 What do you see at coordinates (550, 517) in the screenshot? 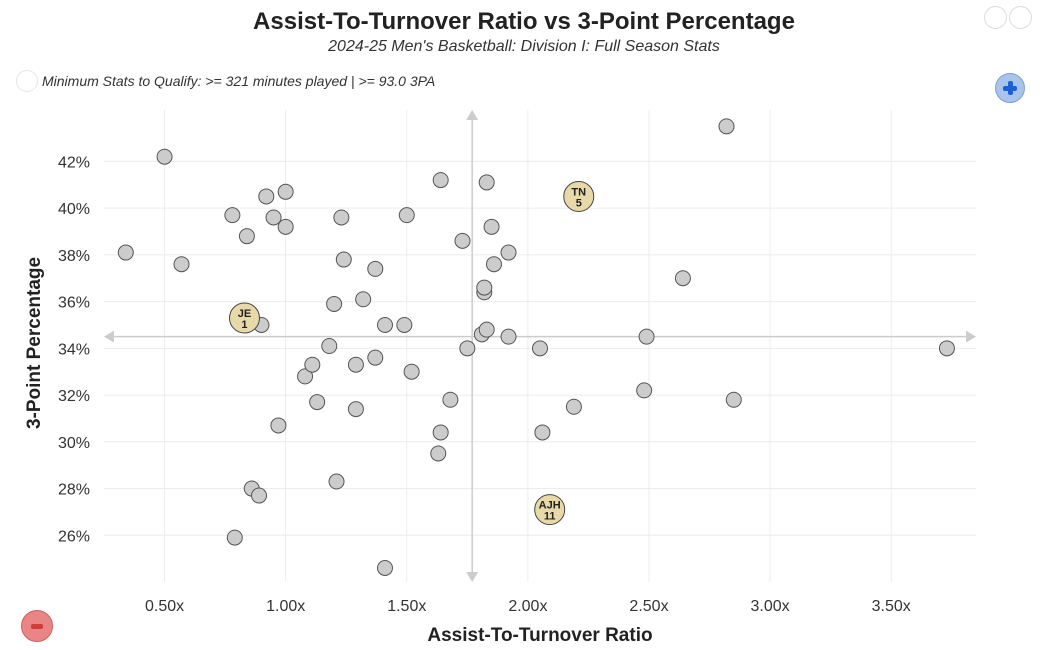
I see `highlight-number: 11` at bounding box center [550, 517].